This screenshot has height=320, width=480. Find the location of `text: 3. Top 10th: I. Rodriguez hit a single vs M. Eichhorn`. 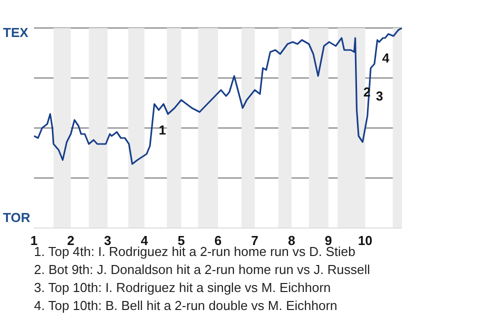

text: 3. Top 10th: I. Rodriguez hit a single vs M. Eichhorn is located at coordinates (183, 288).